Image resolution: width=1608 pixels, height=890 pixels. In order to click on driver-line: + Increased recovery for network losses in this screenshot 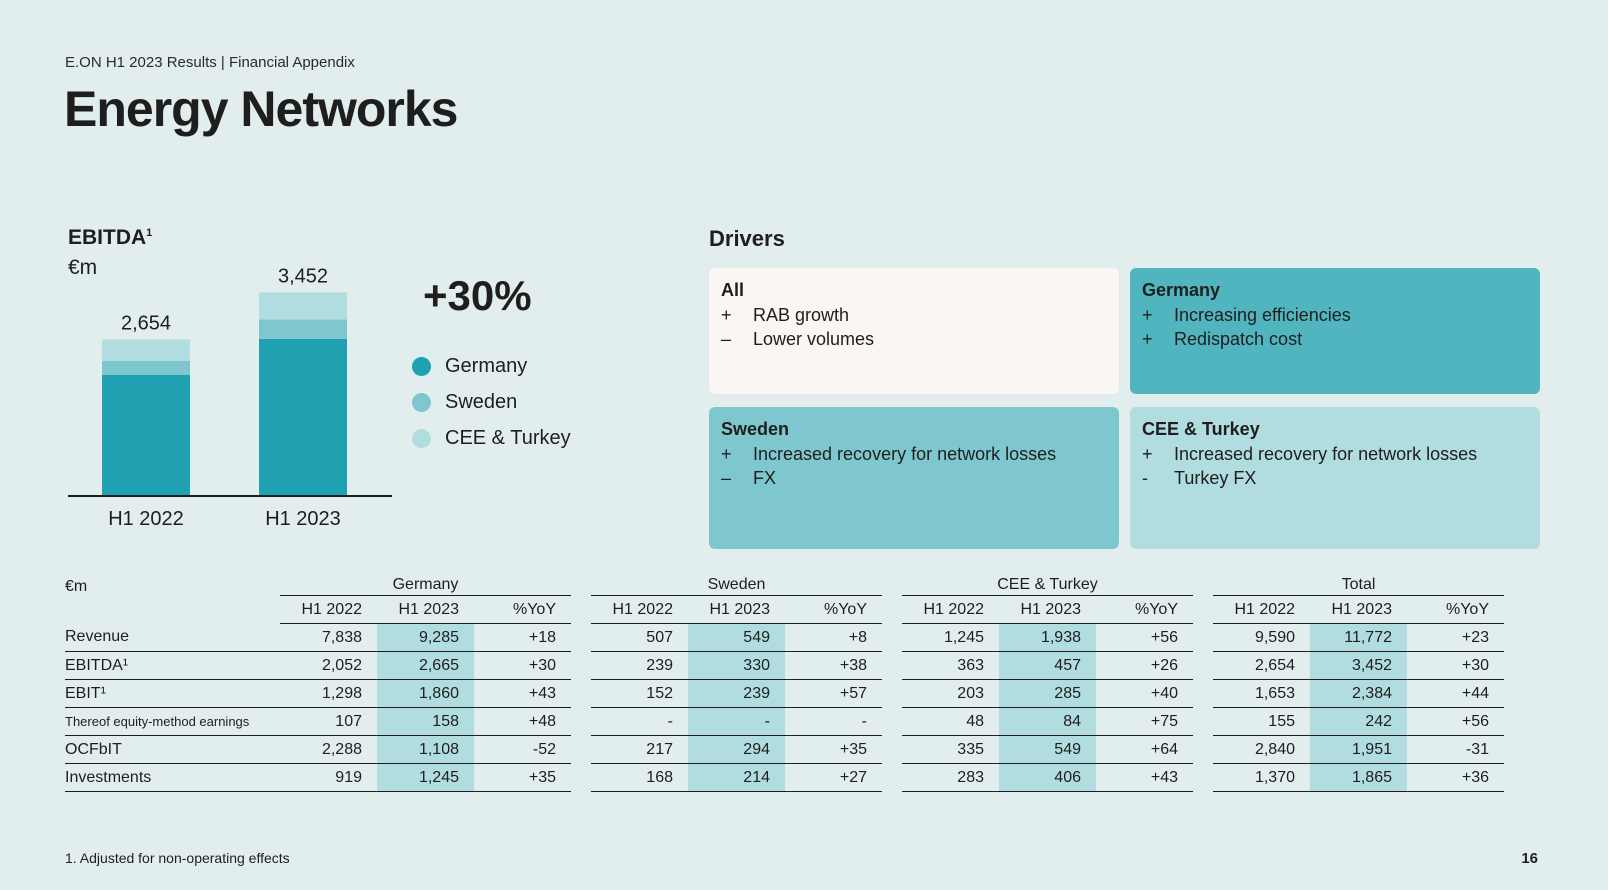, I will do `click(914, 454)`.